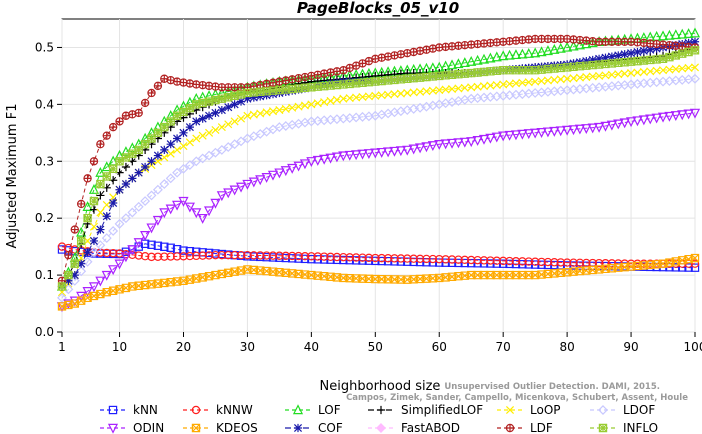  What do you see at coordinates (430, 427) in the screenshot?
I see `legend-label: FastABOD` at bounding box center [430, 427].